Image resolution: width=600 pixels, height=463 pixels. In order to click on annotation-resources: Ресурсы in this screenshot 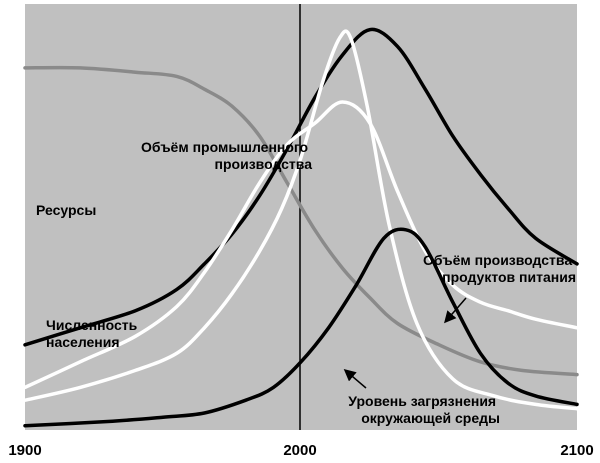, I will do `click(66, 210)`.